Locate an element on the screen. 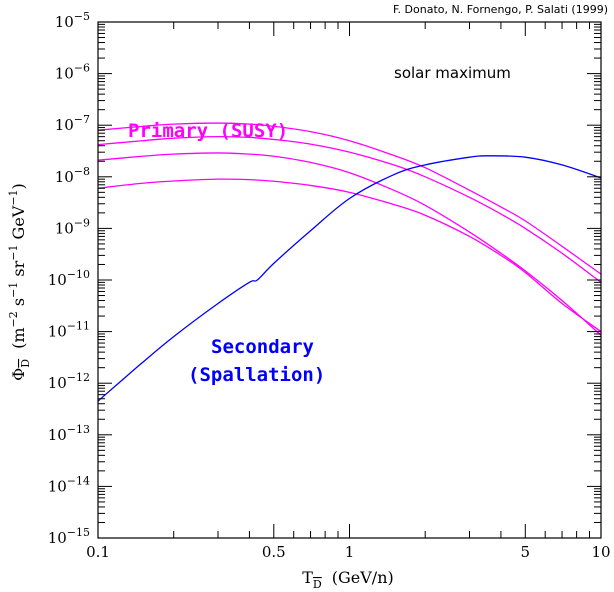  y-tick-label: 10⁻⁹ is located at coordinates (72, 226).